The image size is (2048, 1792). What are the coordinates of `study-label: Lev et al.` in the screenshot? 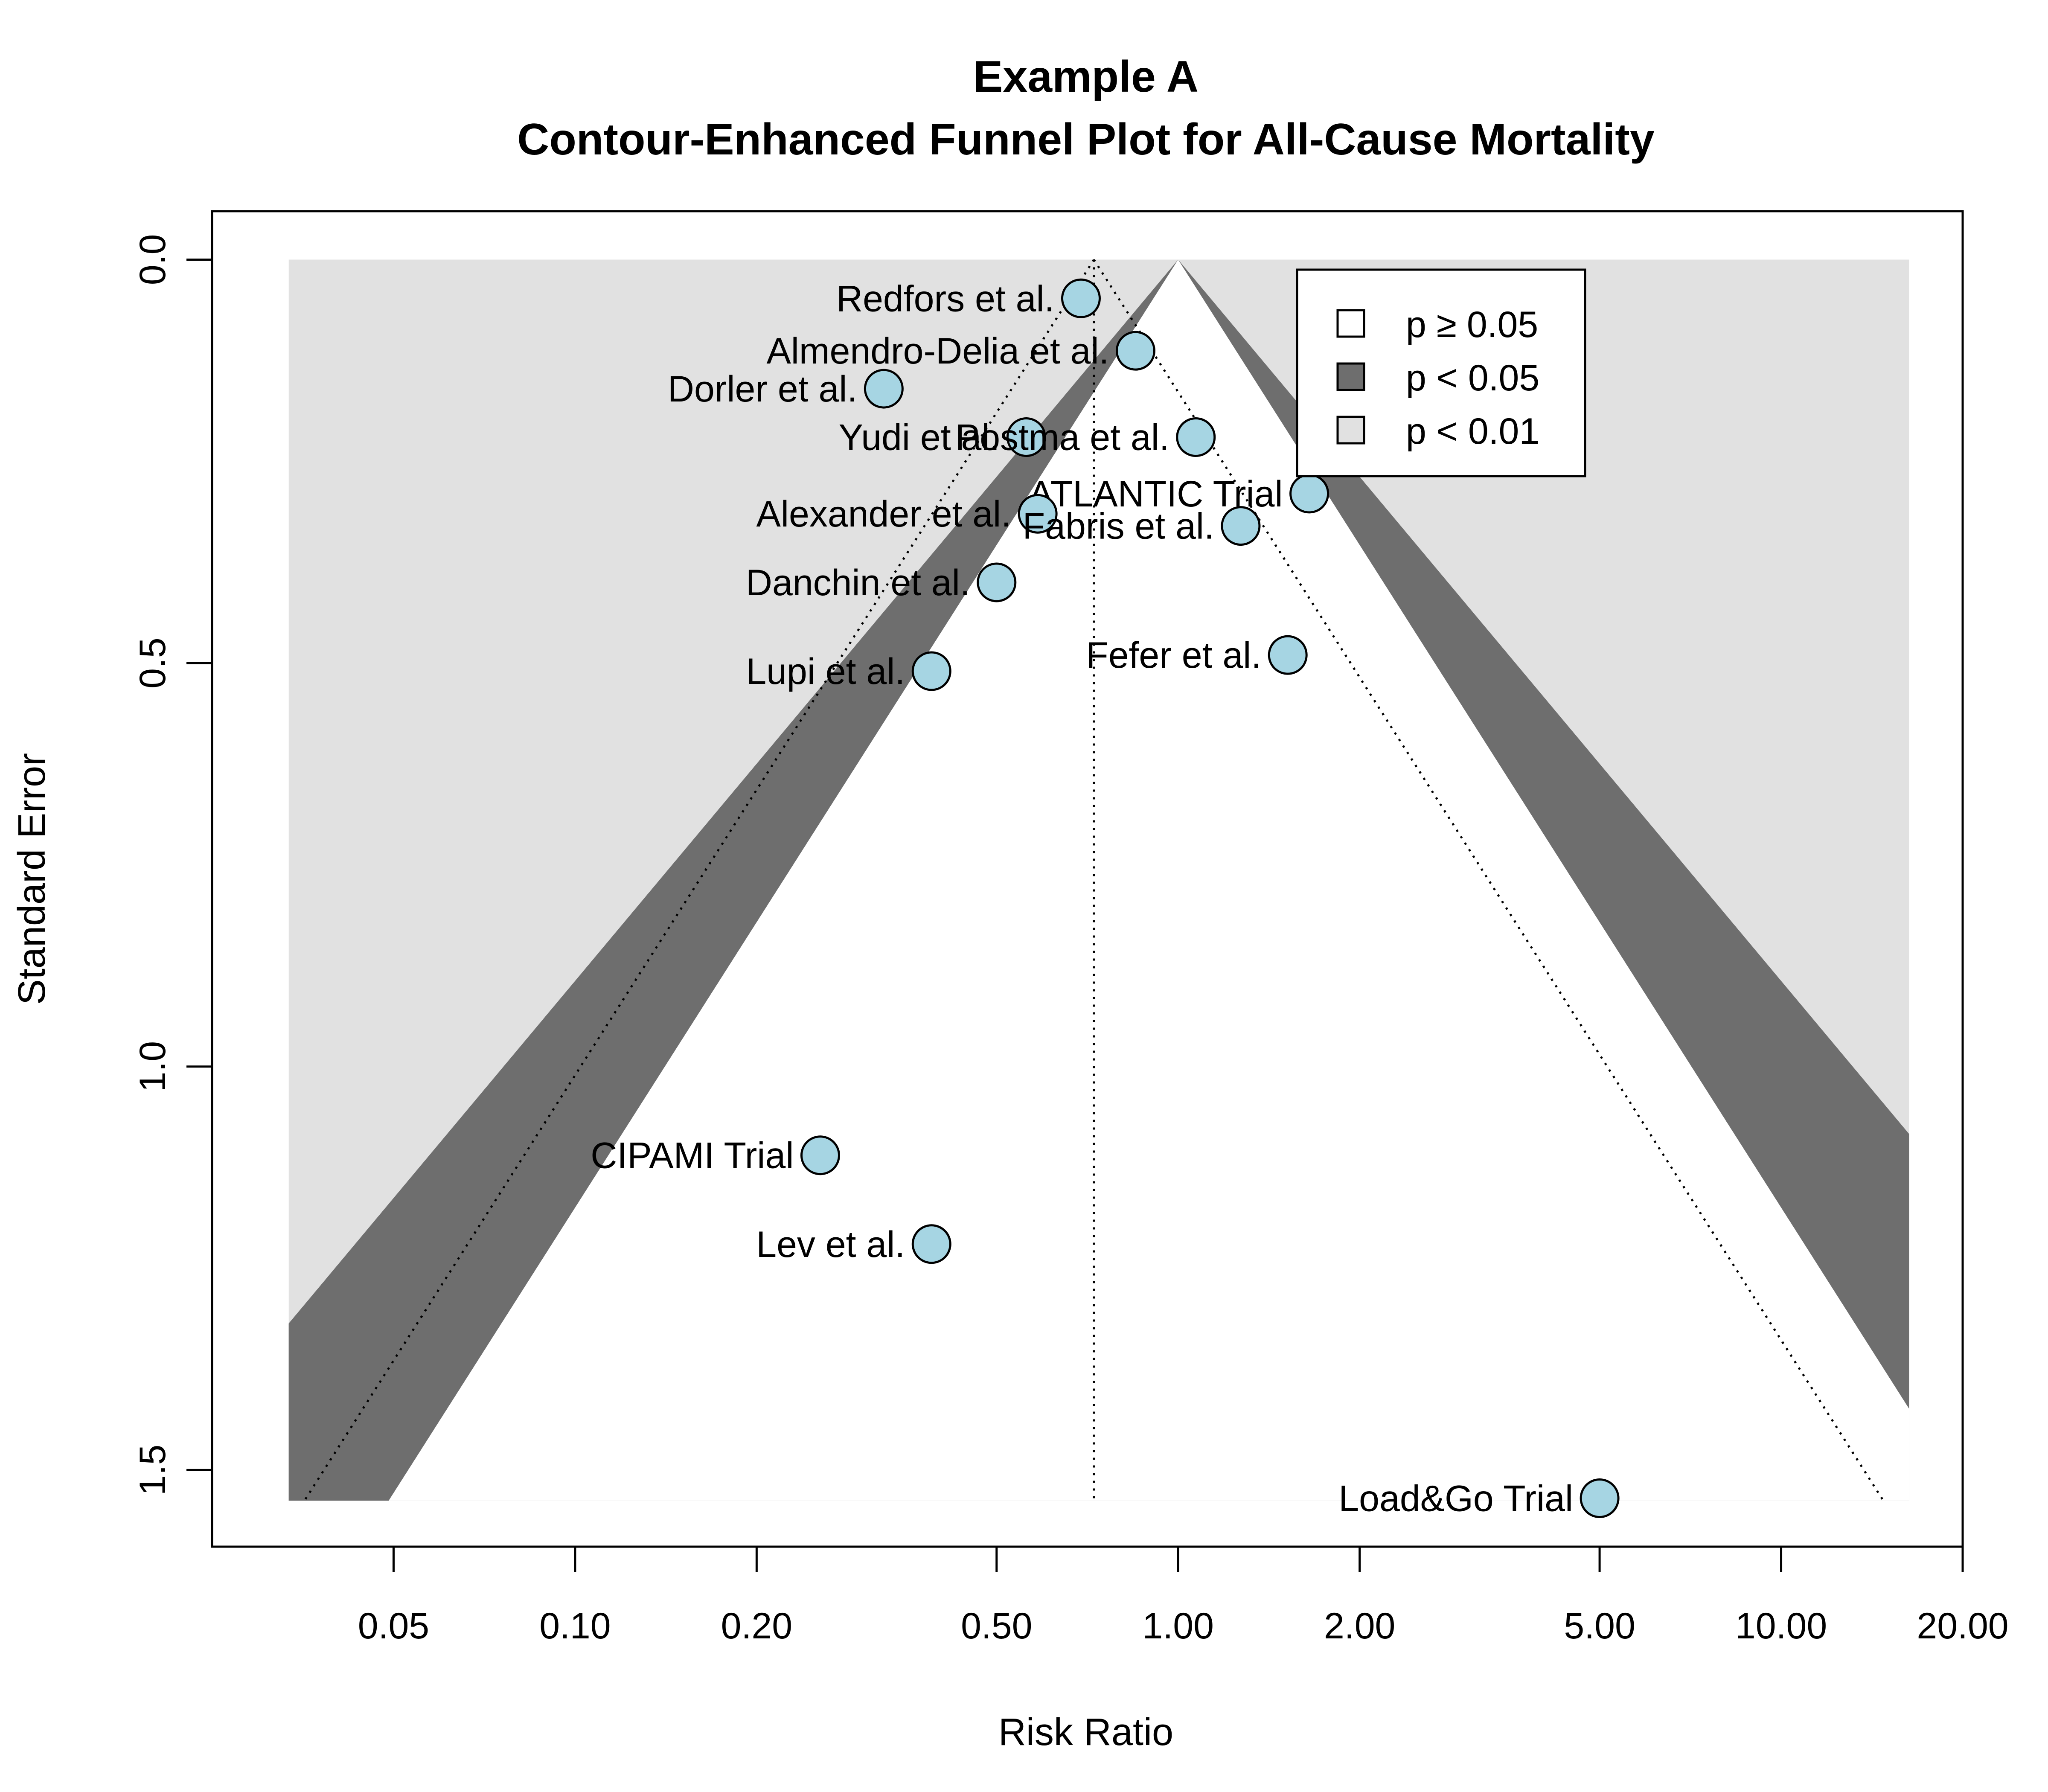 It's located at (830, 1244).